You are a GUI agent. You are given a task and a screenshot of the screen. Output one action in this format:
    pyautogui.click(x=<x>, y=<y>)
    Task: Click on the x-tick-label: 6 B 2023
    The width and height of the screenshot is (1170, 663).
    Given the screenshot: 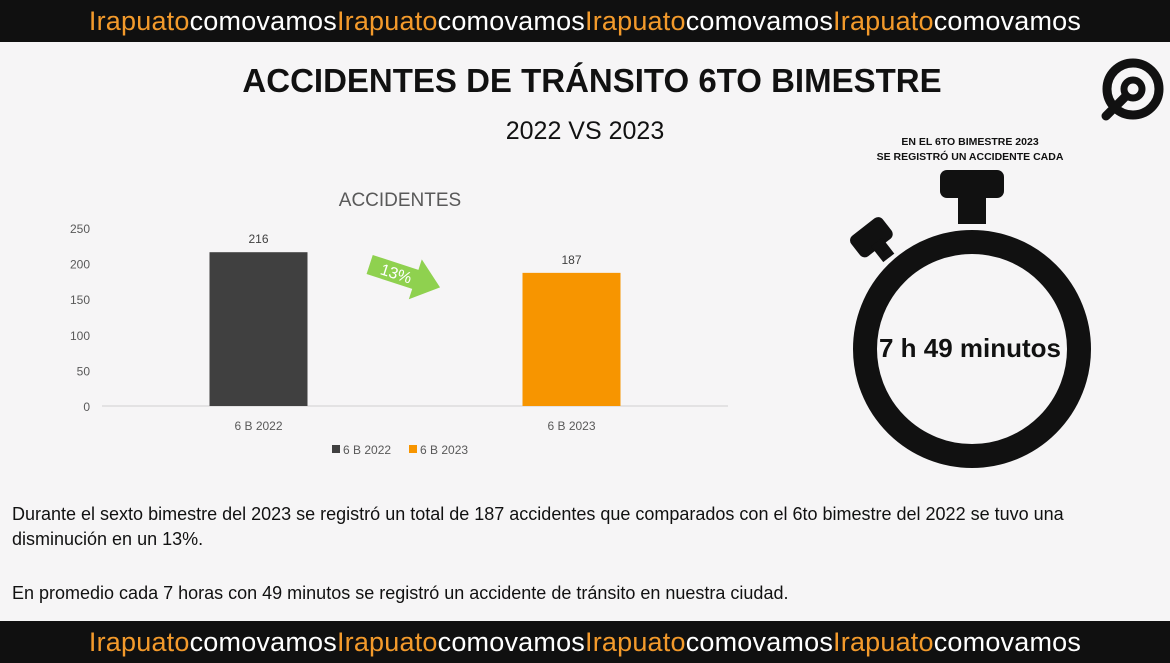 What is the action you would take?
    pyautogui.click(x=571, y=426)
    